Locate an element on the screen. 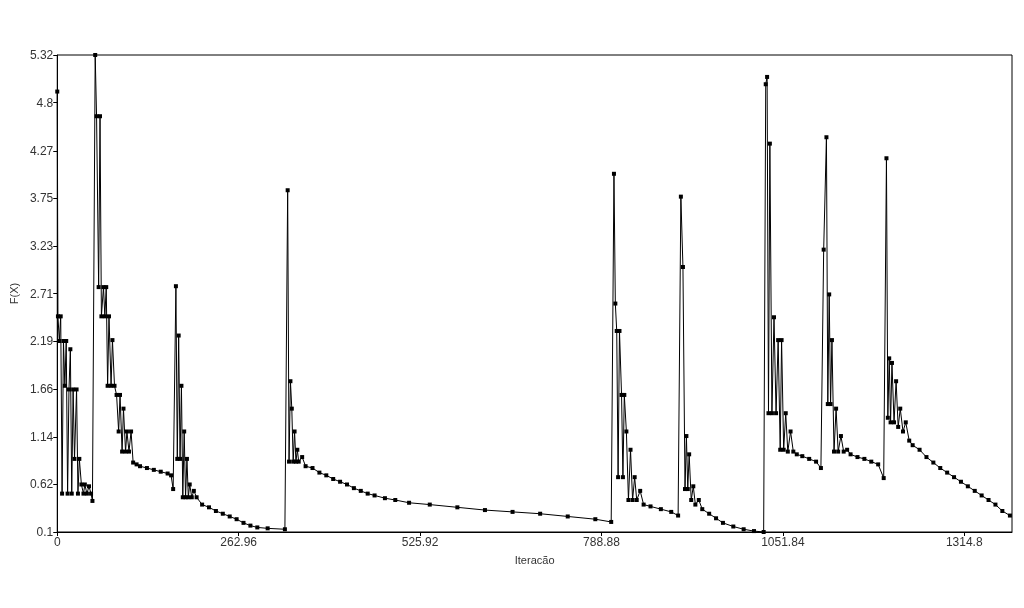  x-axis-title: Iteracão is located at coordinates (534, 559).